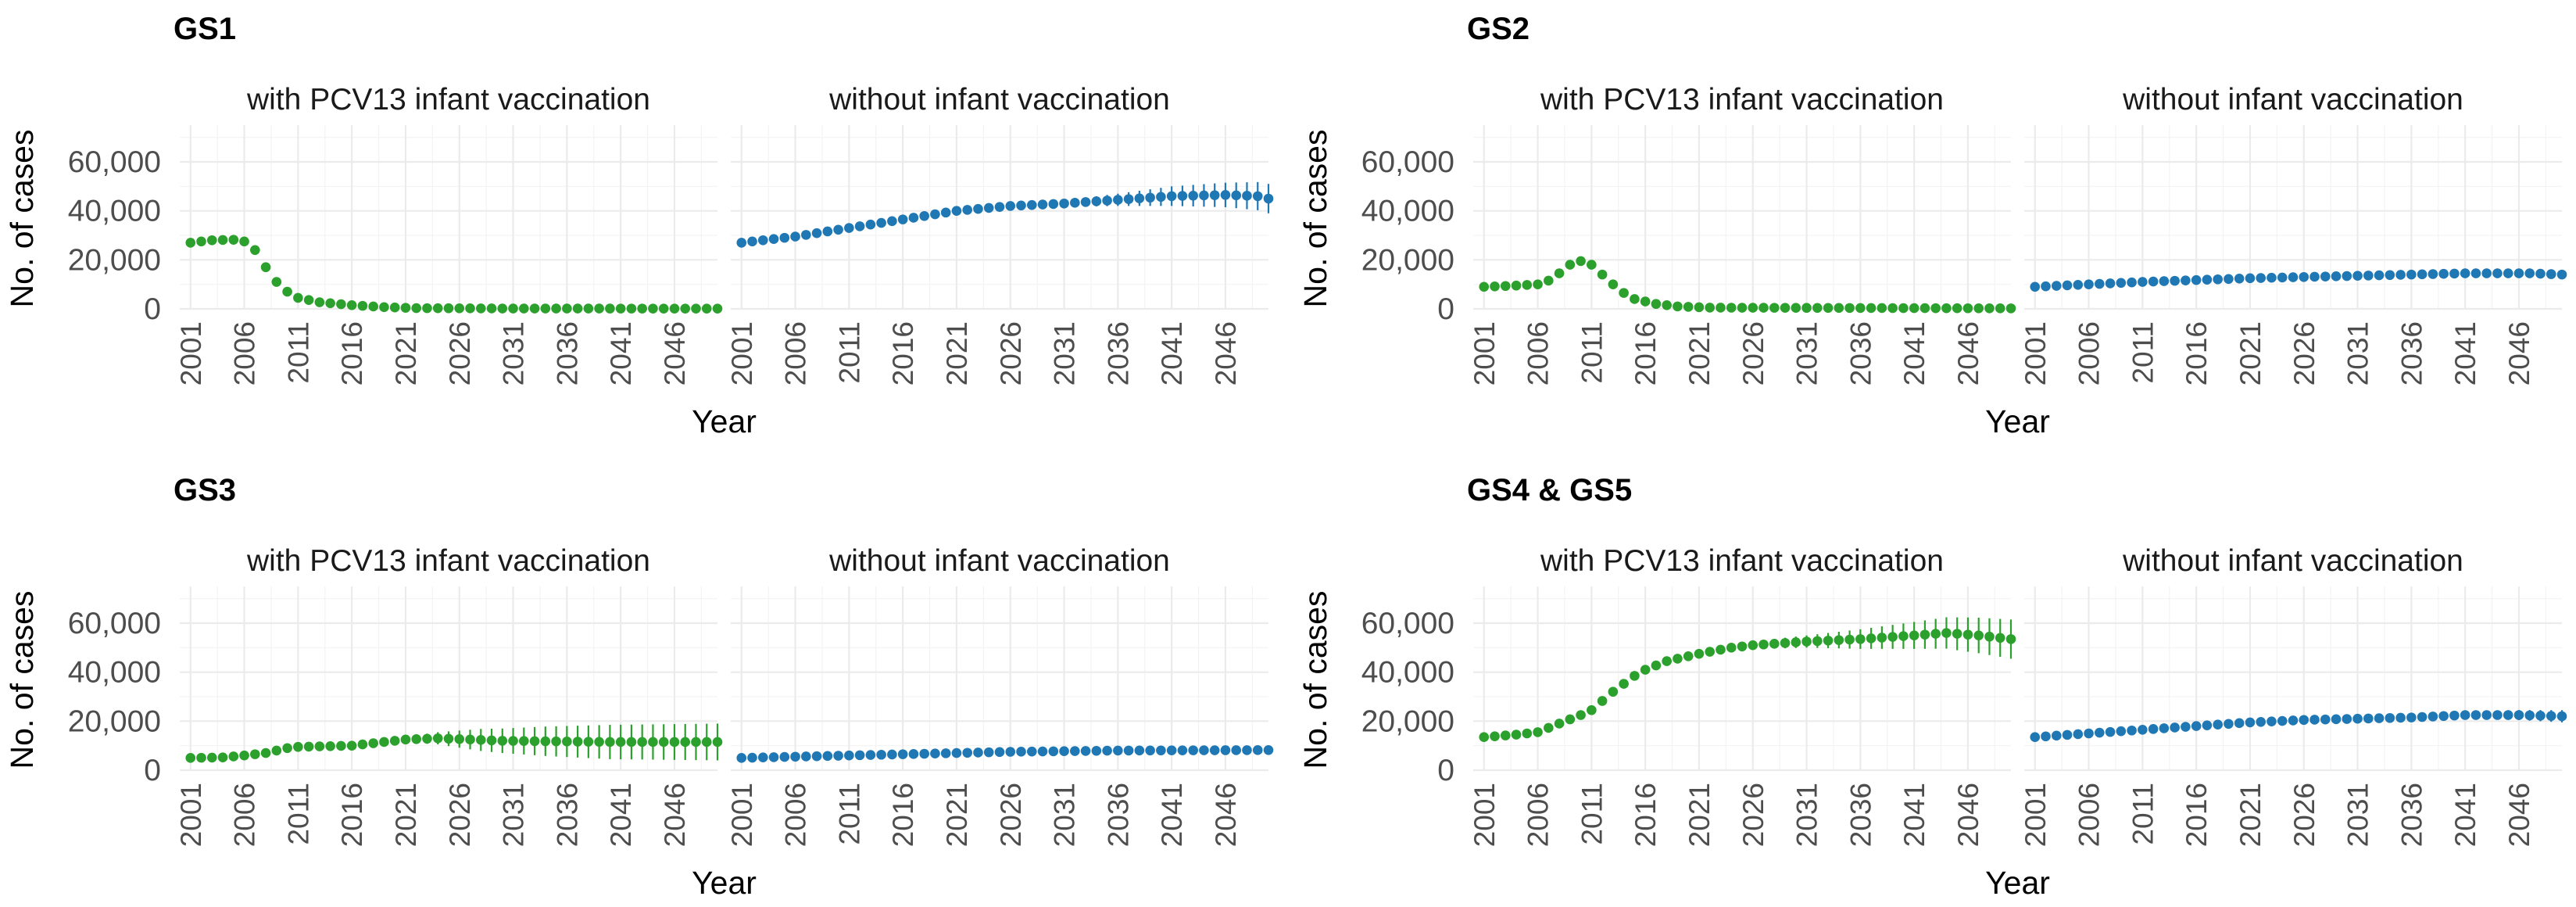  I want to click on x-tick-label: 2011, so click(298, 814).